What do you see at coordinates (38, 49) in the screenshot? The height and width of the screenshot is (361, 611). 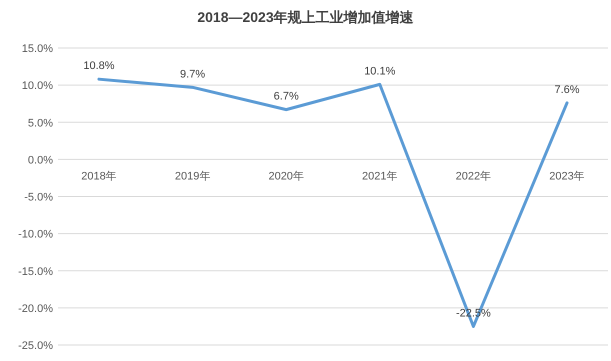 I see `y-tick-label: 15.0%` at bounding box center [38, 49].